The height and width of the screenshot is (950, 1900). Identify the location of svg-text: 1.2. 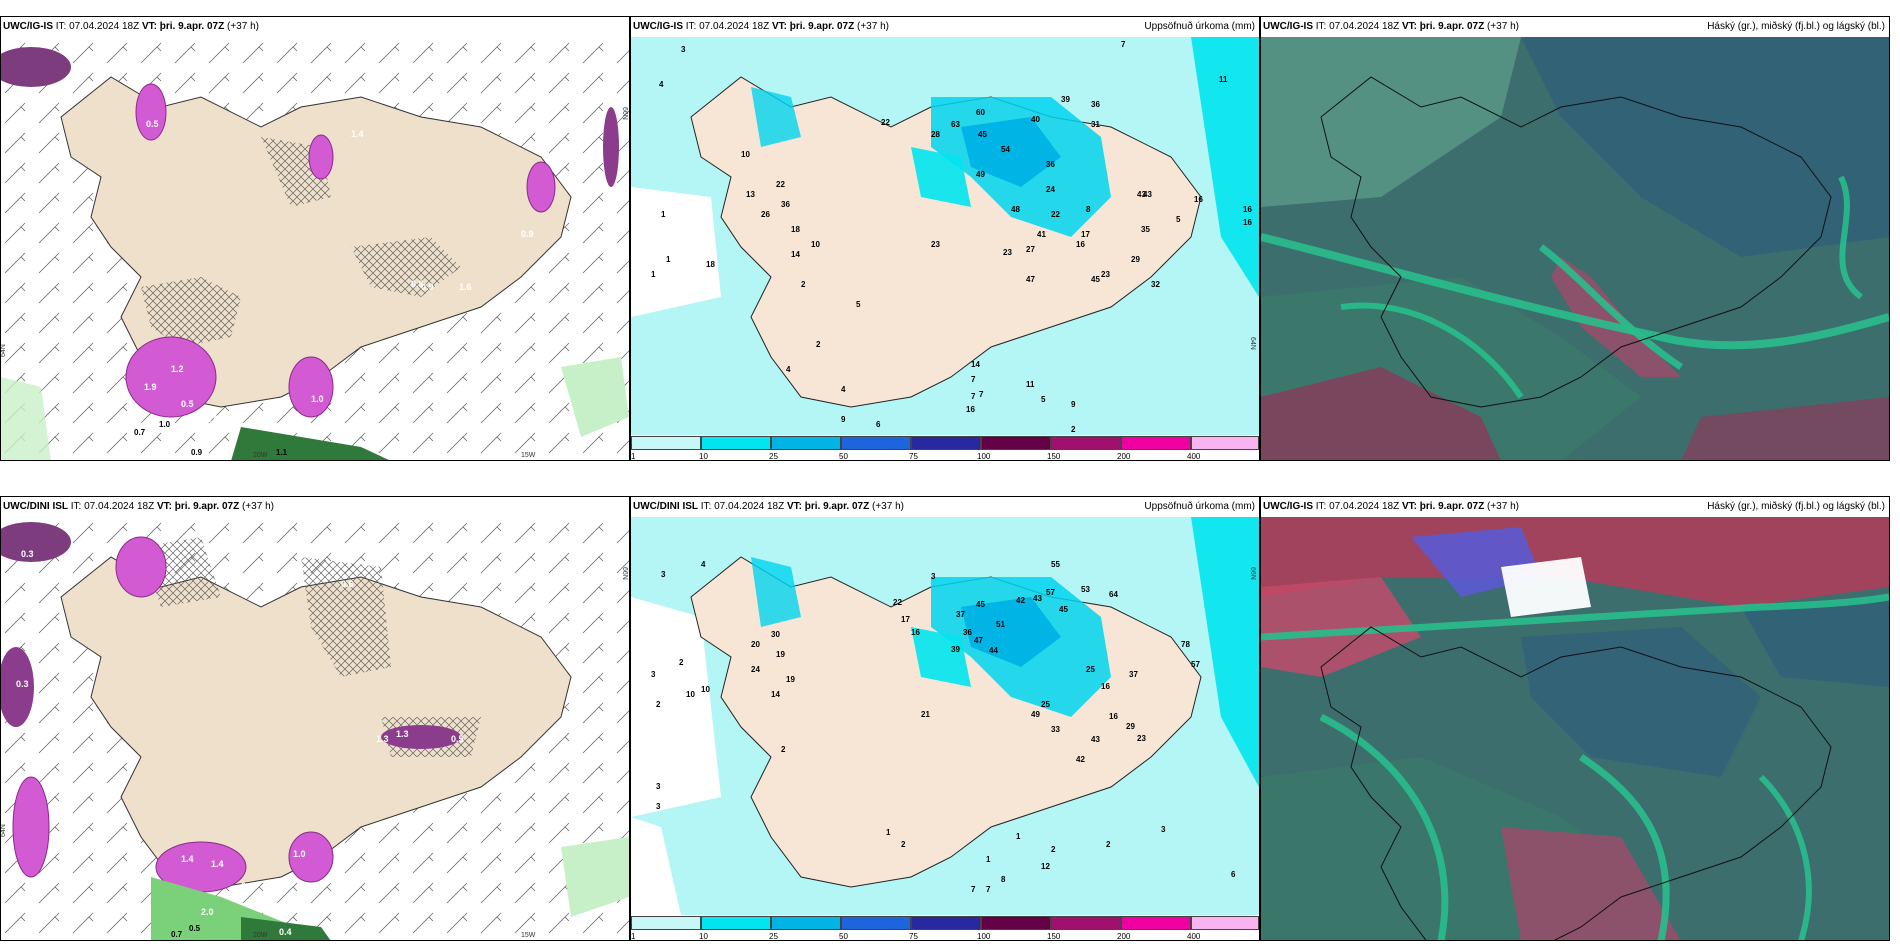
(177, 369).